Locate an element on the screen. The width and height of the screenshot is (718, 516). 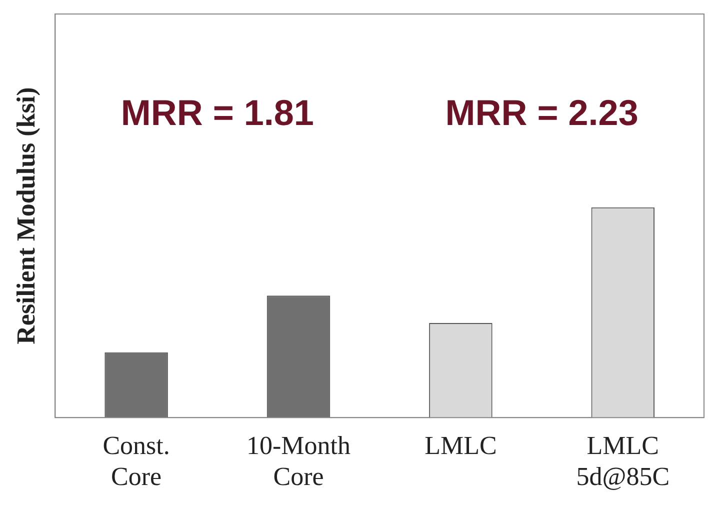
x-tick-label: Const. Core is located at coordinates (136, 461).